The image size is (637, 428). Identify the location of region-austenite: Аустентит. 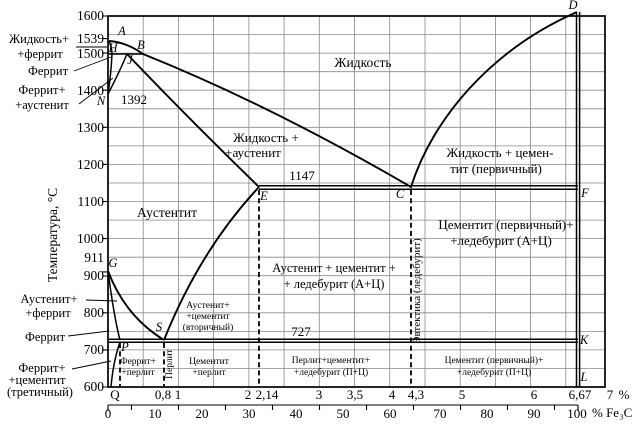
(167, 212).